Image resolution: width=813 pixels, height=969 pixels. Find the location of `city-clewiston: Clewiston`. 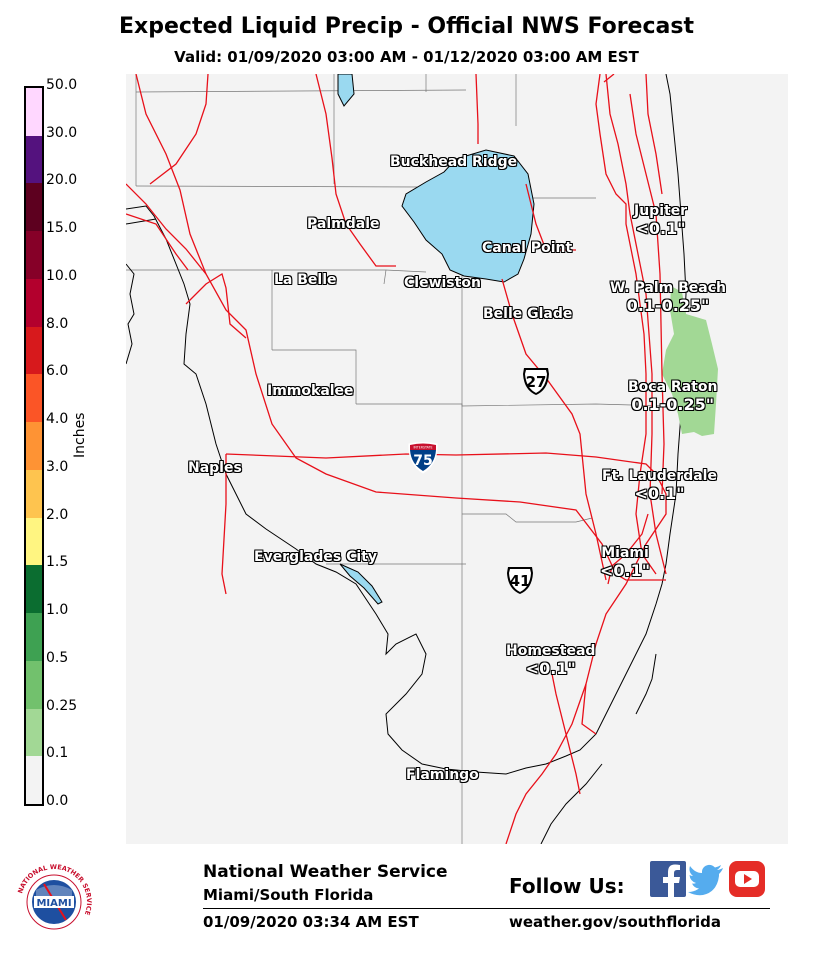

city-clewiston: Clewiston is located at coordinates (442, 283).